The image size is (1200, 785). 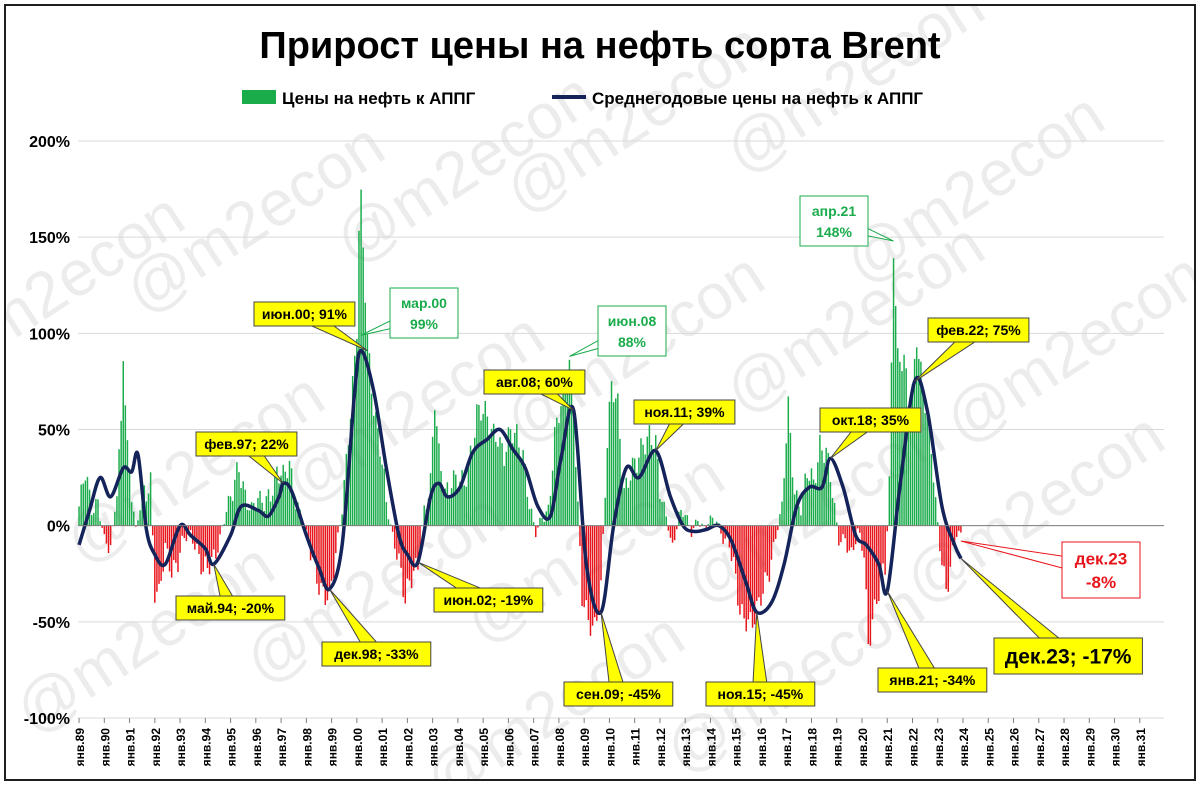 What do you see at coordinates (257, 747) in the screenshot?
I see `x-tick-label: янв.96` at bounding box center [257, 747].